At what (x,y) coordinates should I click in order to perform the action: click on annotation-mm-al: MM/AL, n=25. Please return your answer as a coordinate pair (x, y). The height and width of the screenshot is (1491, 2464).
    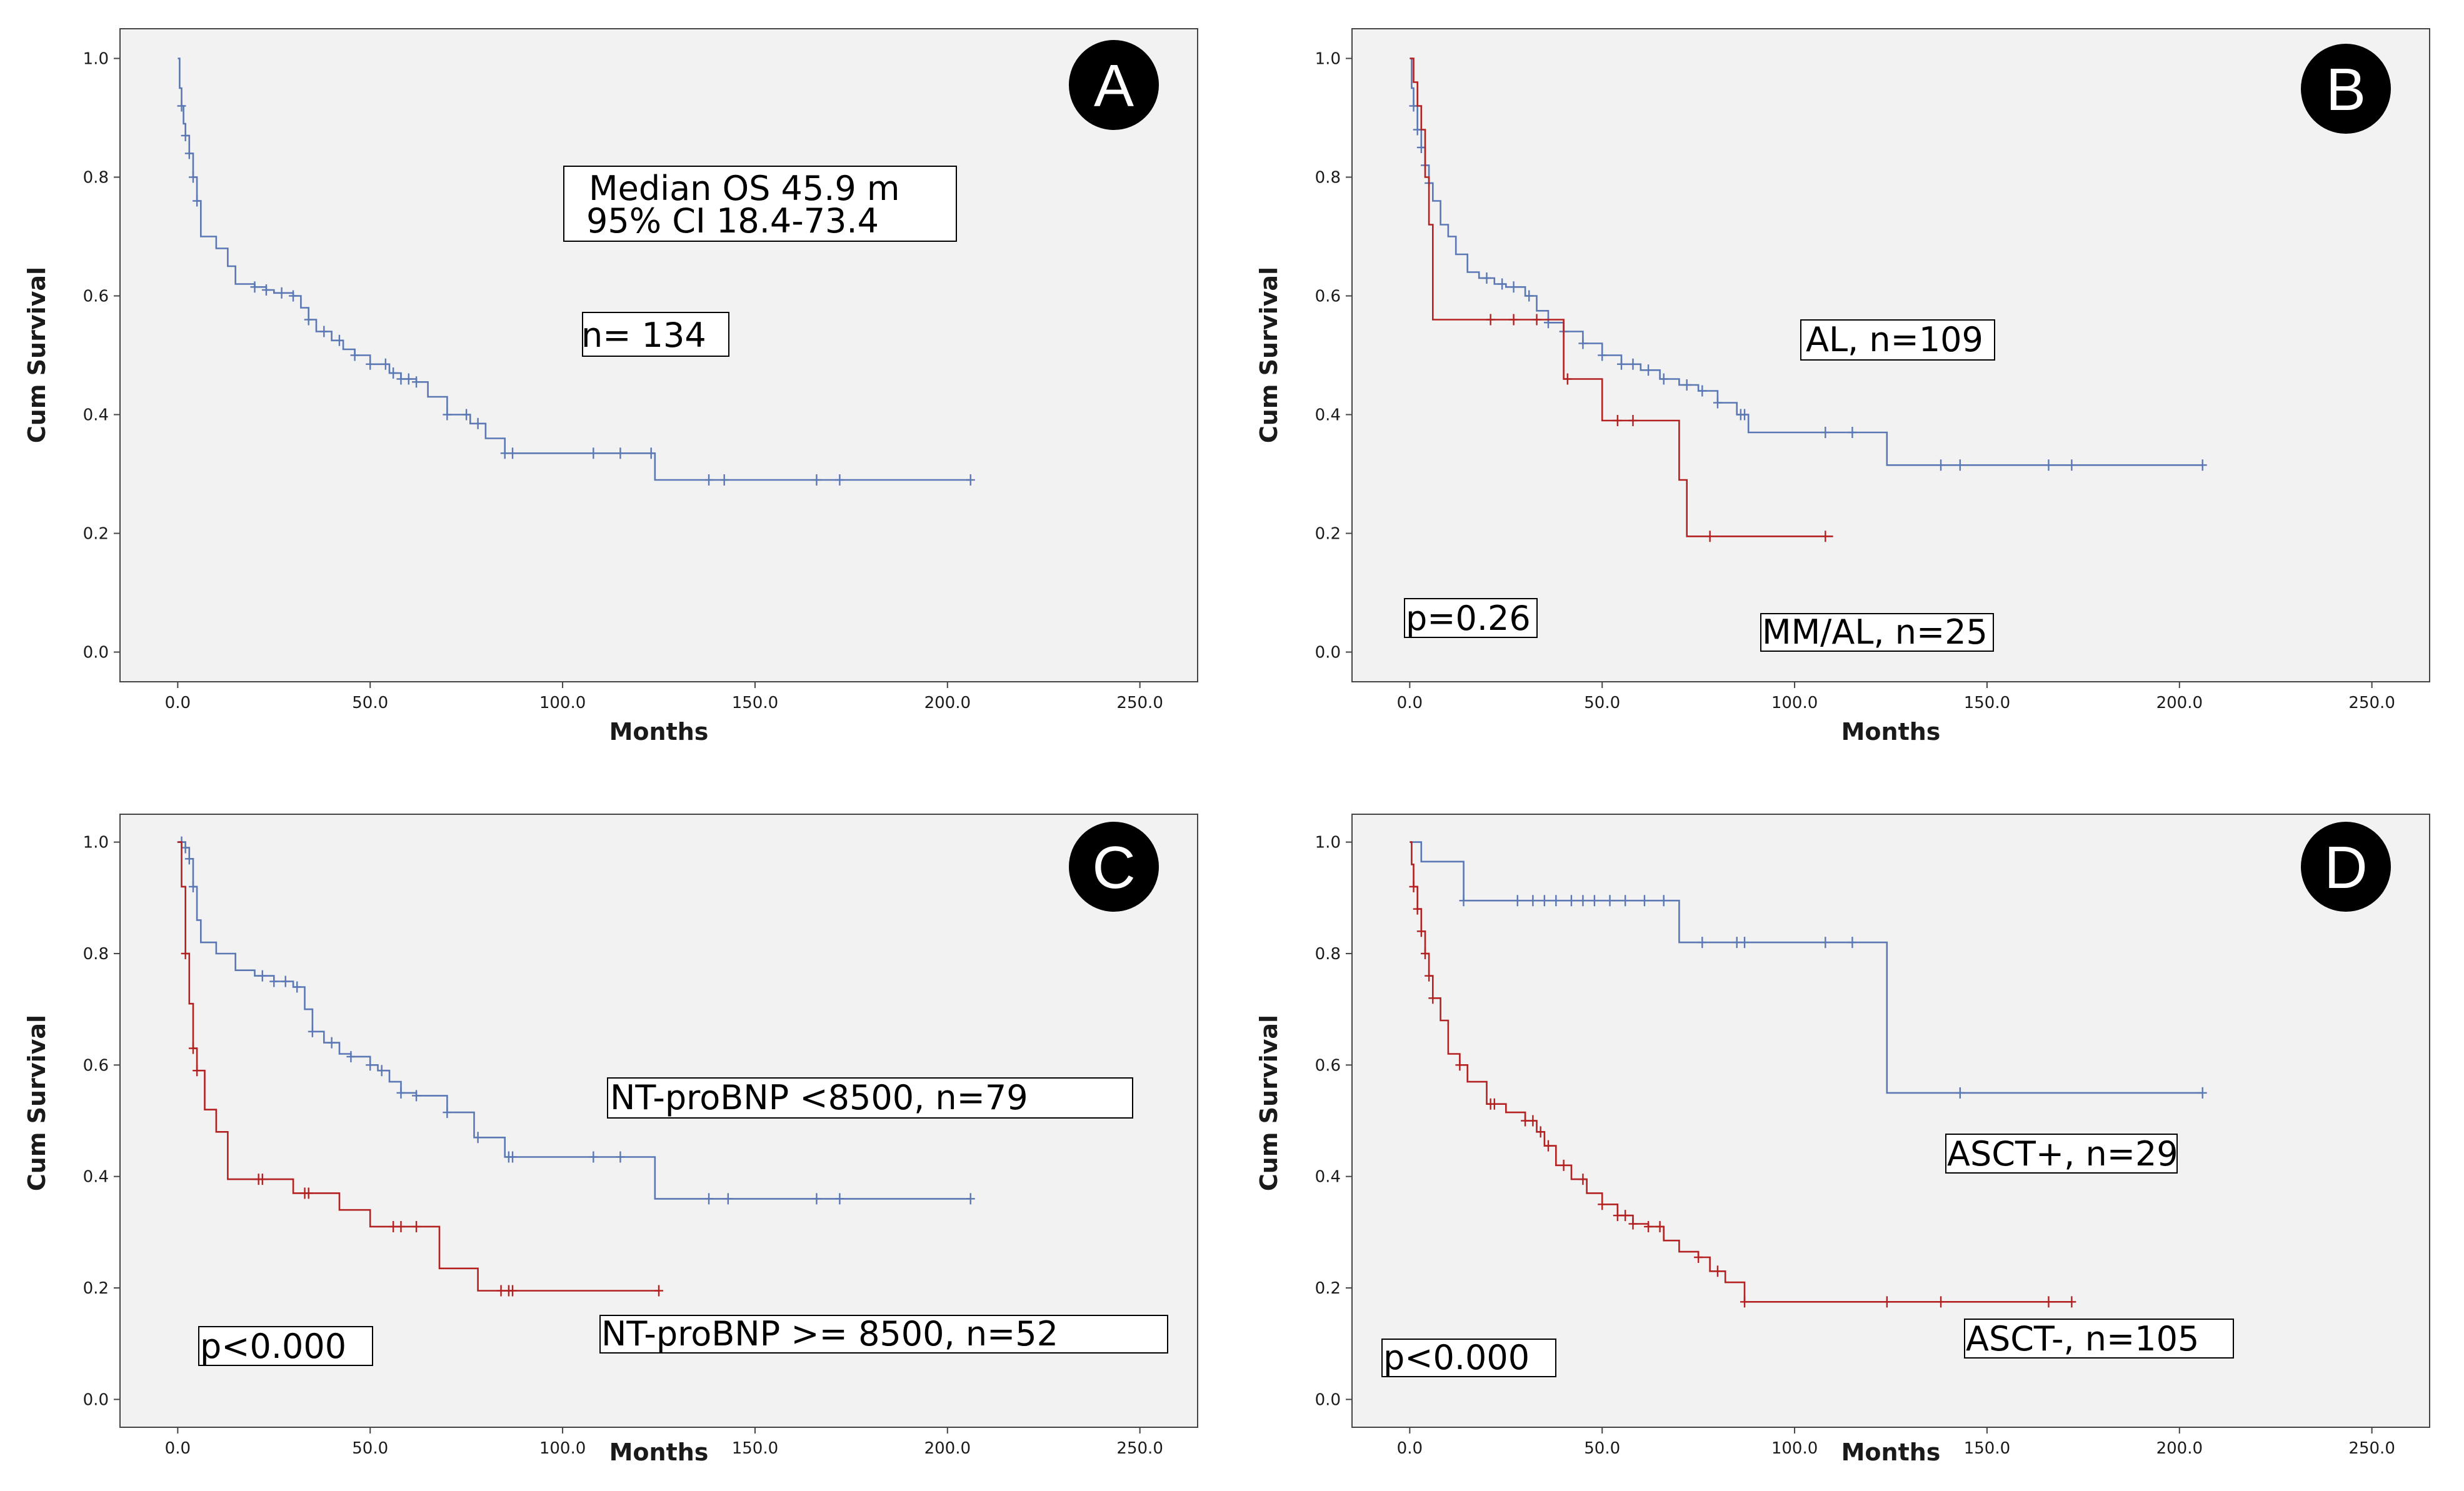
    Looking at the image, I should click on (1877, 632).